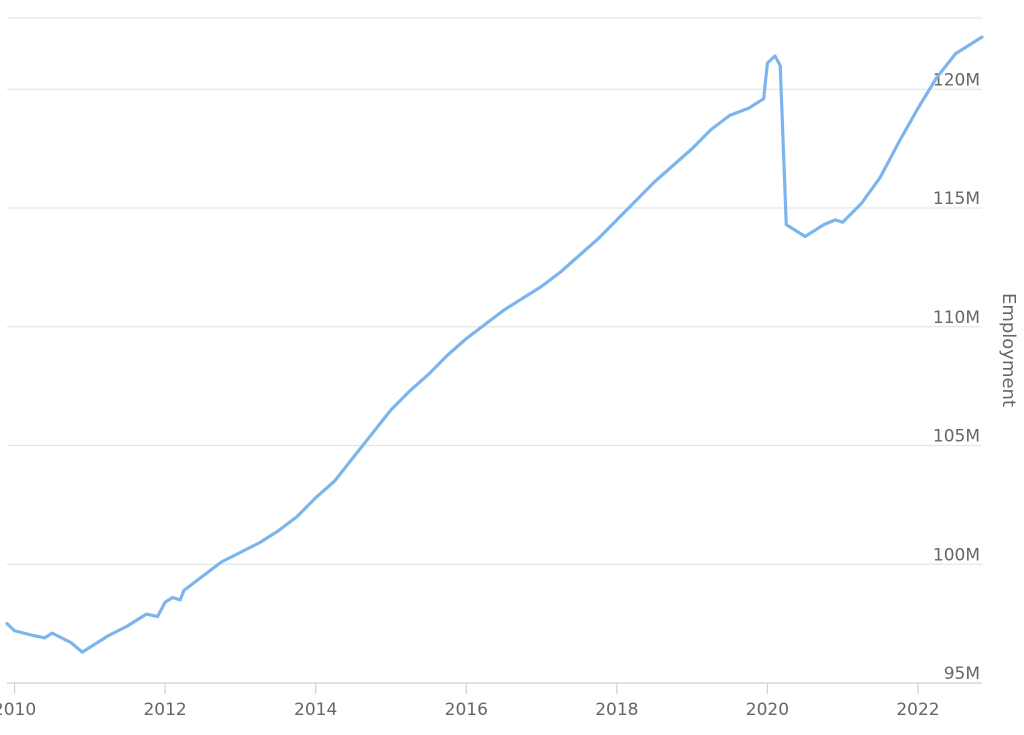 Image resolution: width=1024 pixels, height=735 pixels. What do you see at coordinates (616, 710) in the screenshot?
I see `x-tick-label: 2018` at bounding box center [616, 710].